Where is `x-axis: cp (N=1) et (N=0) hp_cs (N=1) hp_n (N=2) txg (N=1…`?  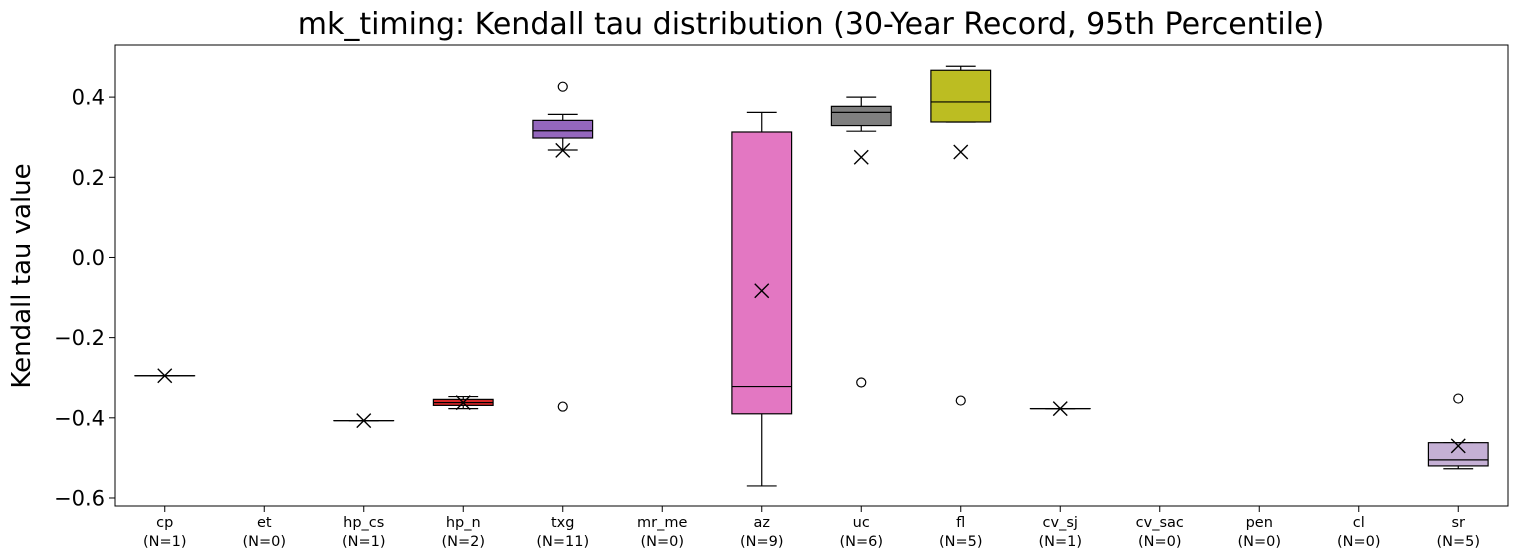
x-axis: cp (N=1) et (N=0) hp_cs (N=1) hp_n (N=2) txg (N=1… is located at coordinates (811, 528).